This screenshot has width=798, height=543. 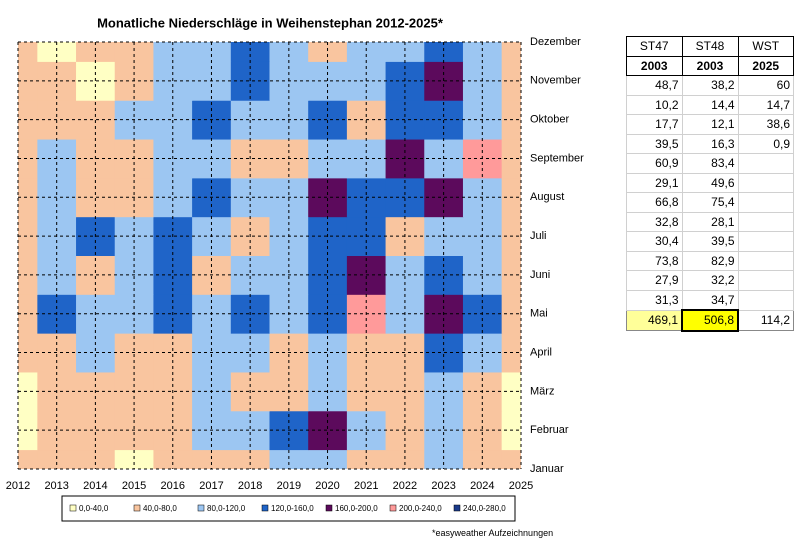 I want to click on table-cell: 32,8, so click(x=654, y=221).